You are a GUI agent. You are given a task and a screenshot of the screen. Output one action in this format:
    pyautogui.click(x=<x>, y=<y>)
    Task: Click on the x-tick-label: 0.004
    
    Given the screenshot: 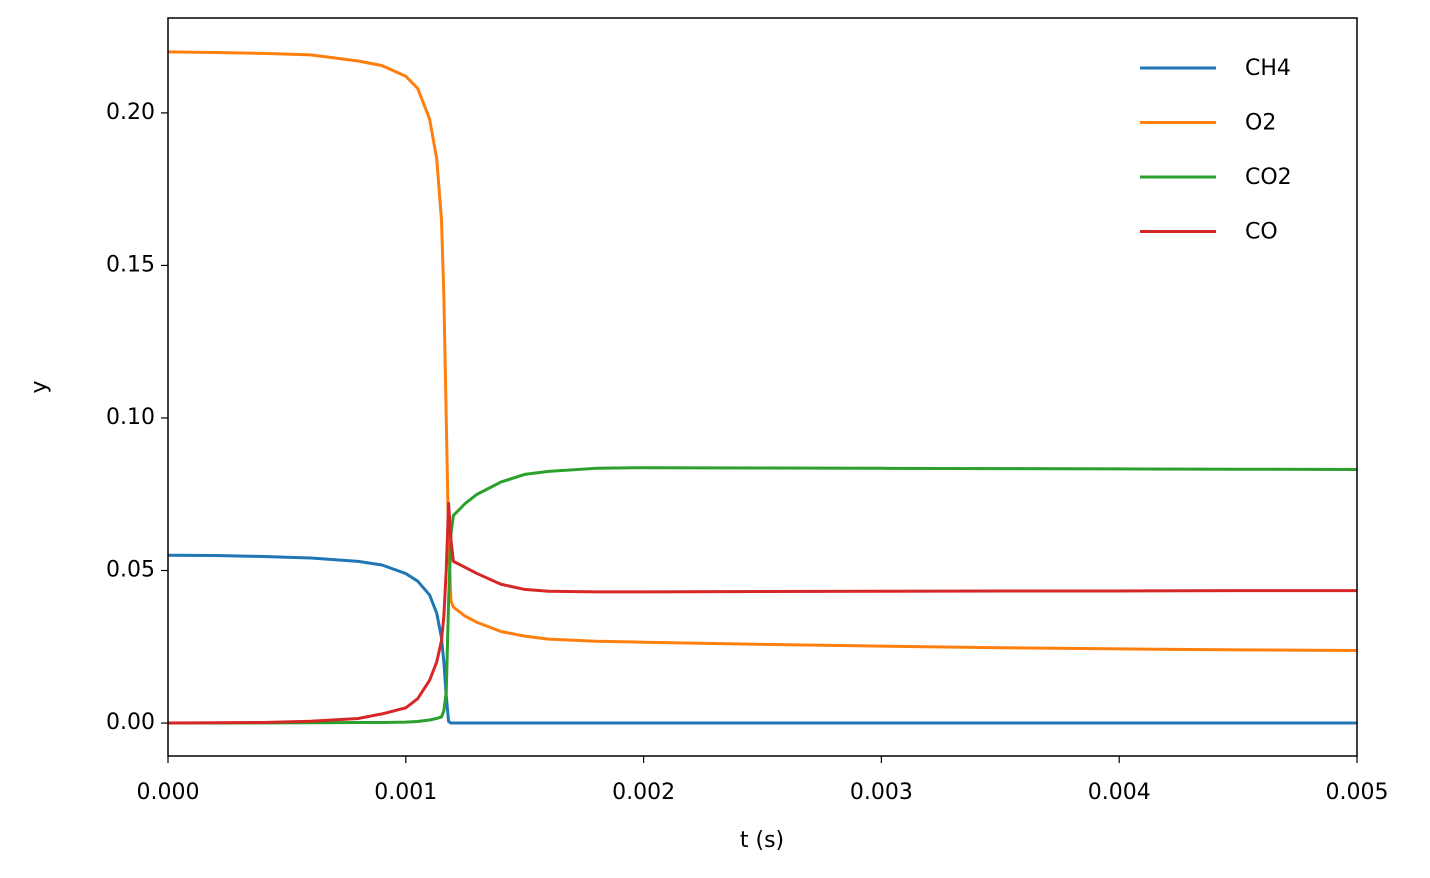 What is the action you would take?
    pyautogui.click(x=1119, y=792)
    